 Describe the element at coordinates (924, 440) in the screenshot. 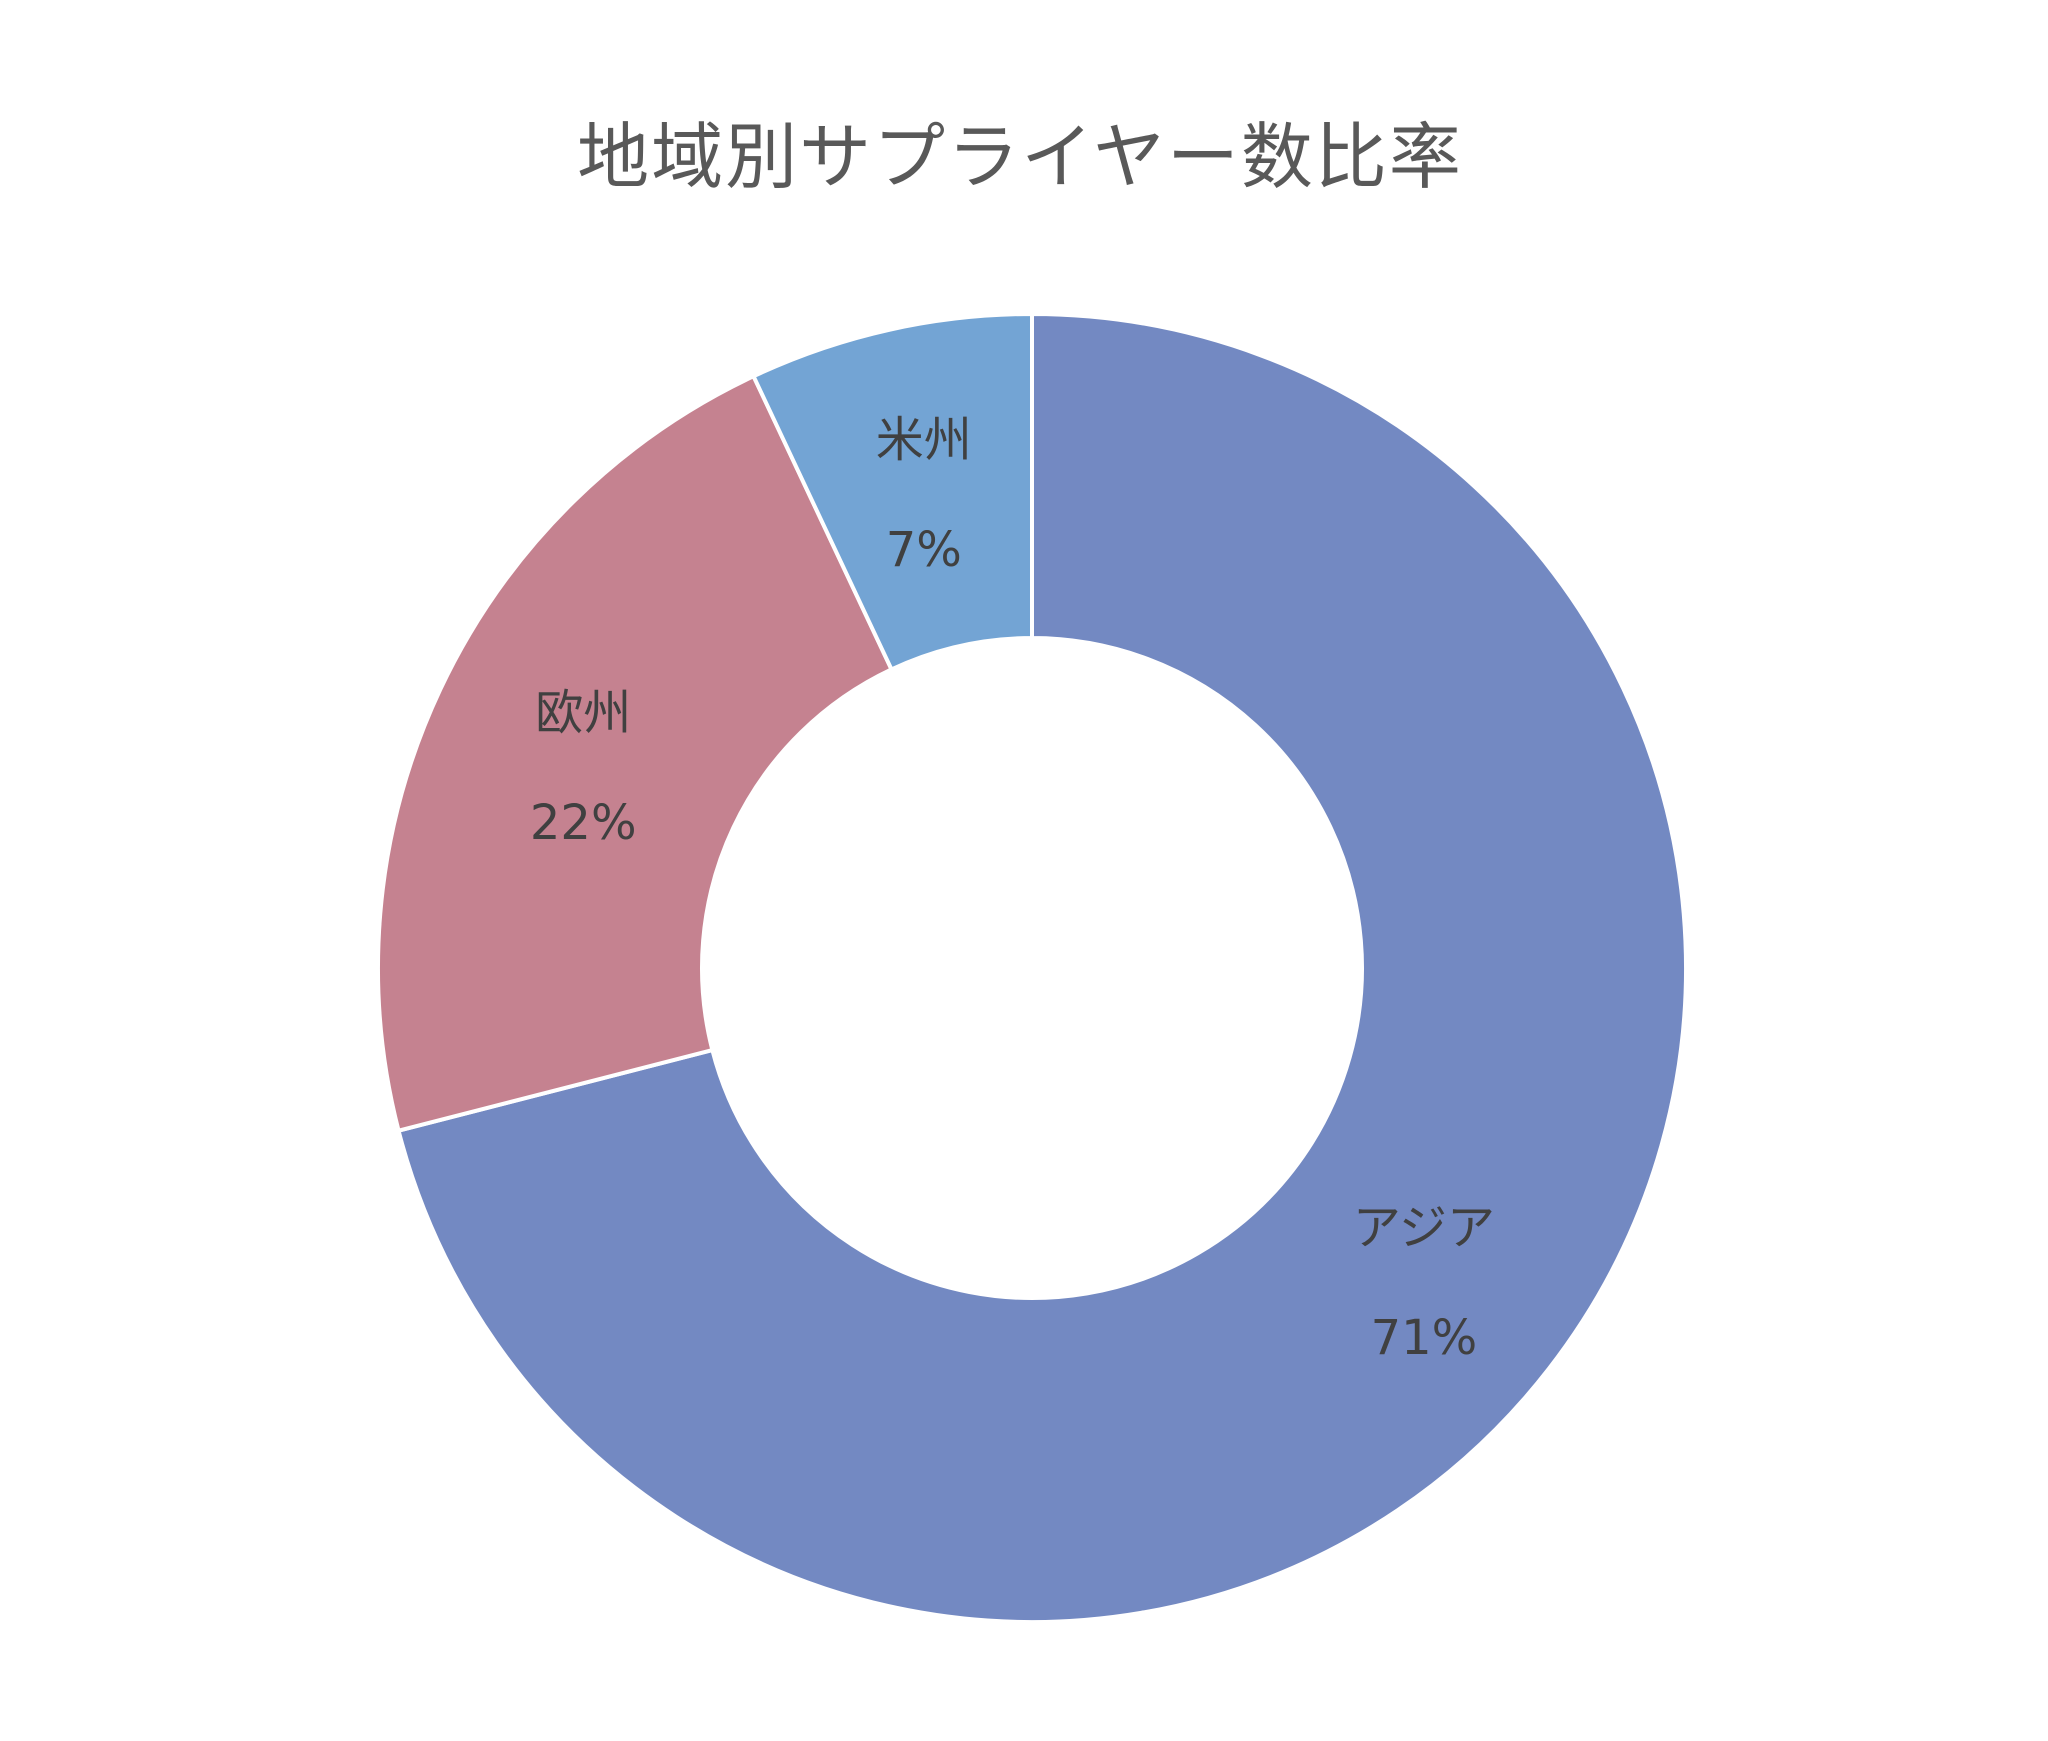

I see `slice-label-name: 米州` at that location.